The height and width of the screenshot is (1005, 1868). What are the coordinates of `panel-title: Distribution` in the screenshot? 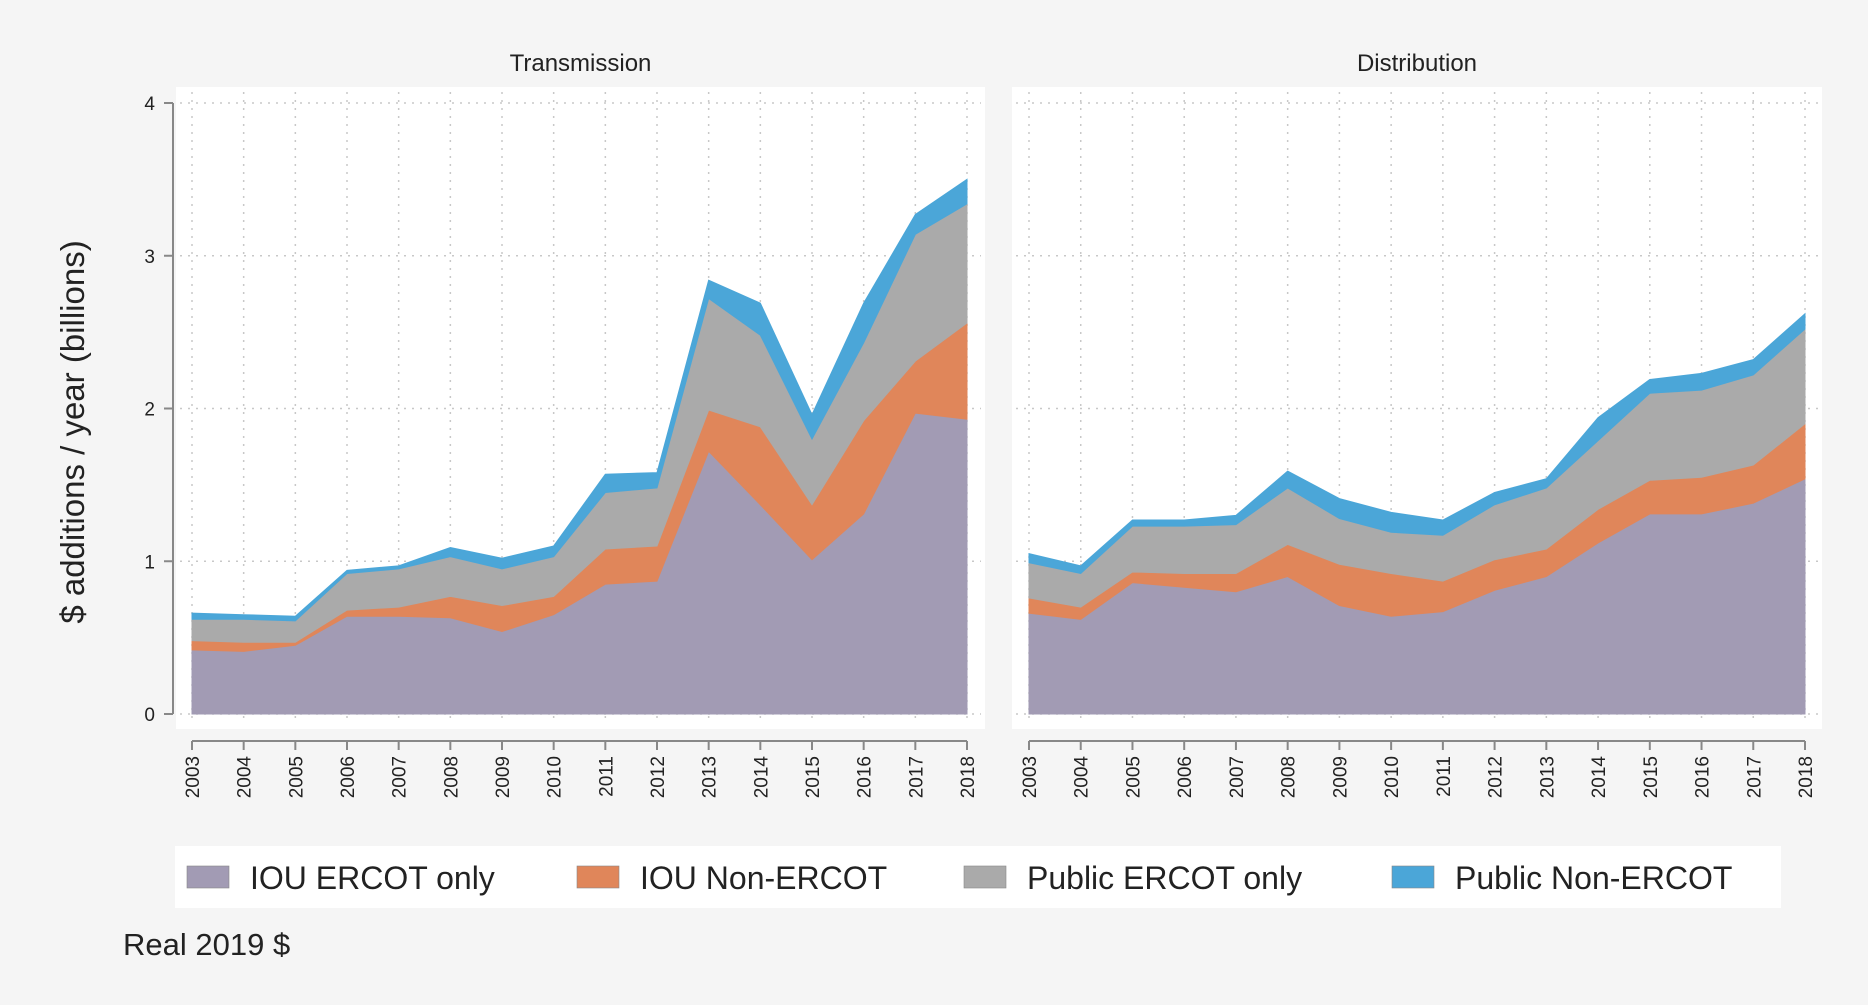 It's located at (1417, 63).